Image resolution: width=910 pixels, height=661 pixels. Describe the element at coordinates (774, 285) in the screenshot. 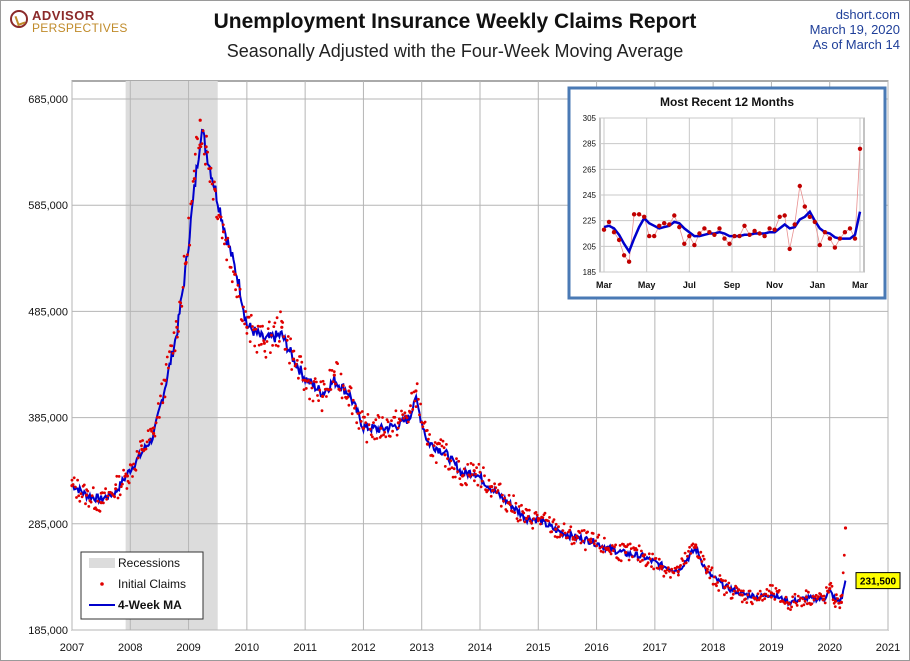

I see `inset-x-tick-label: Nov` at that location.